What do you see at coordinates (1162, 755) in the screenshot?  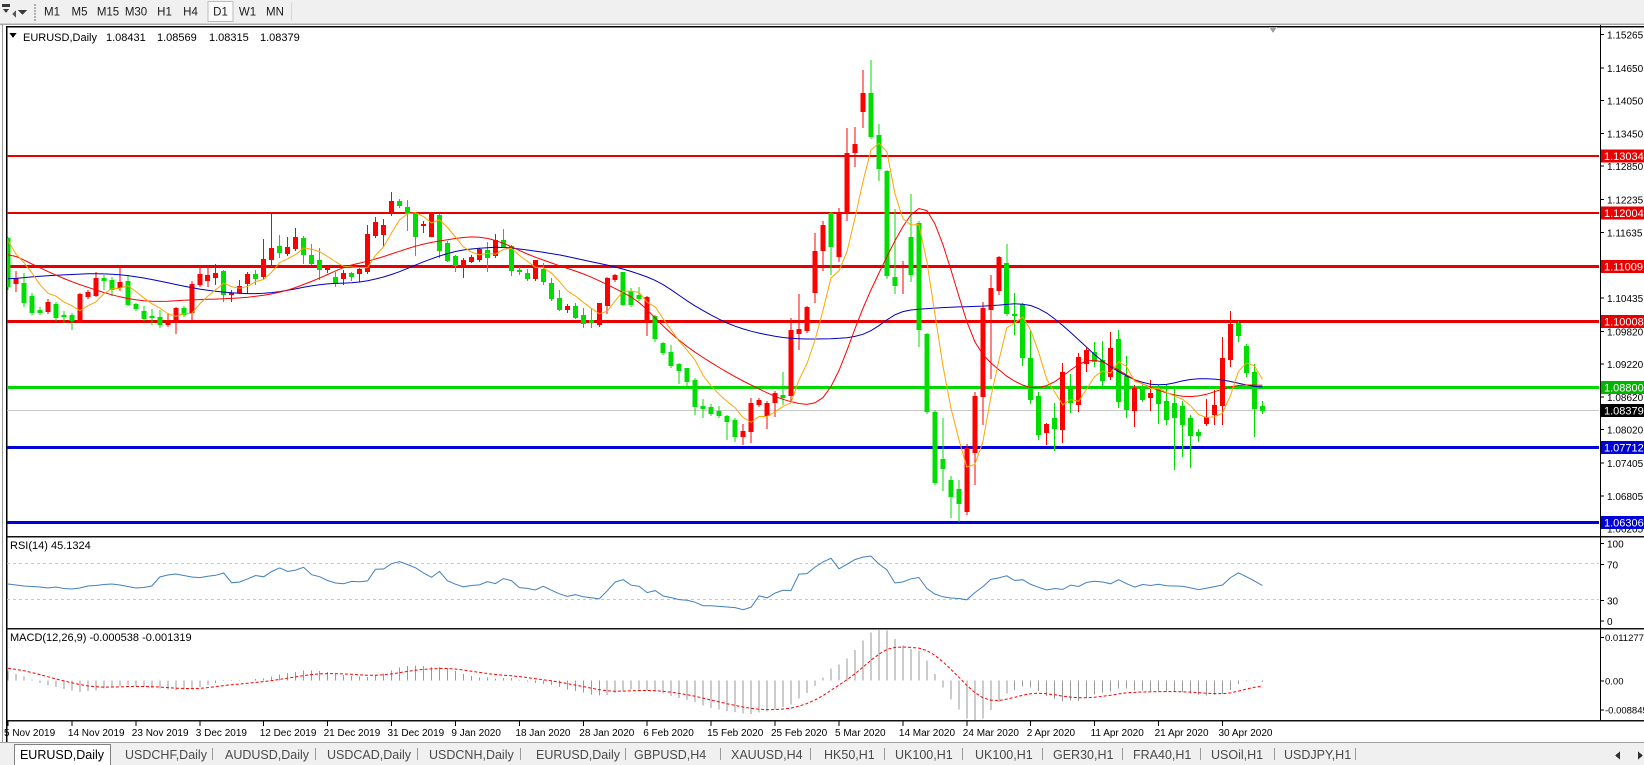 I see `svg-text: FRA40,H1` at bounding box center [1162, 755].